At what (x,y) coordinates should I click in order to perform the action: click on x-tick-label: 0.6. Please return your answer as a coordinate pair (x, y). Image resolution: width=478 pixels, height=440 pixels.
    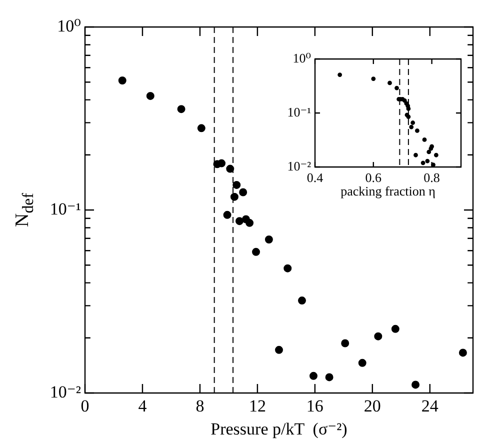
    Looking at the image, I should click on (373, 178).